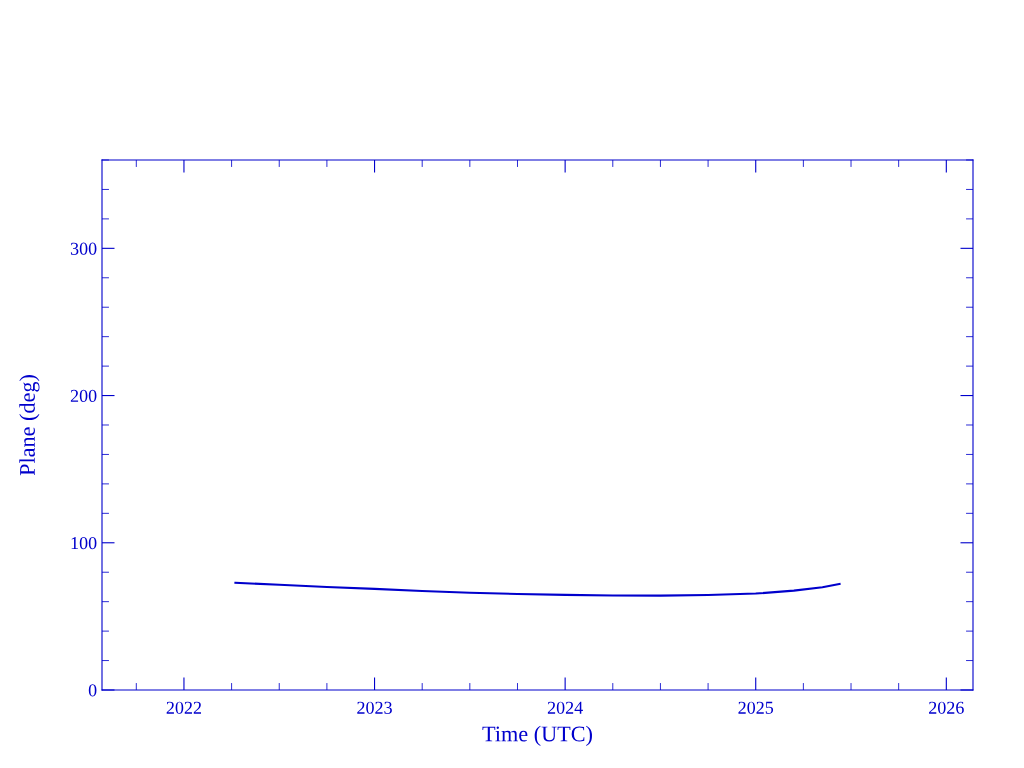 Image resolution: width=1024 pixels, height=768 pixels. I want to click on x-tick-label: 2025, so click(756, 707).